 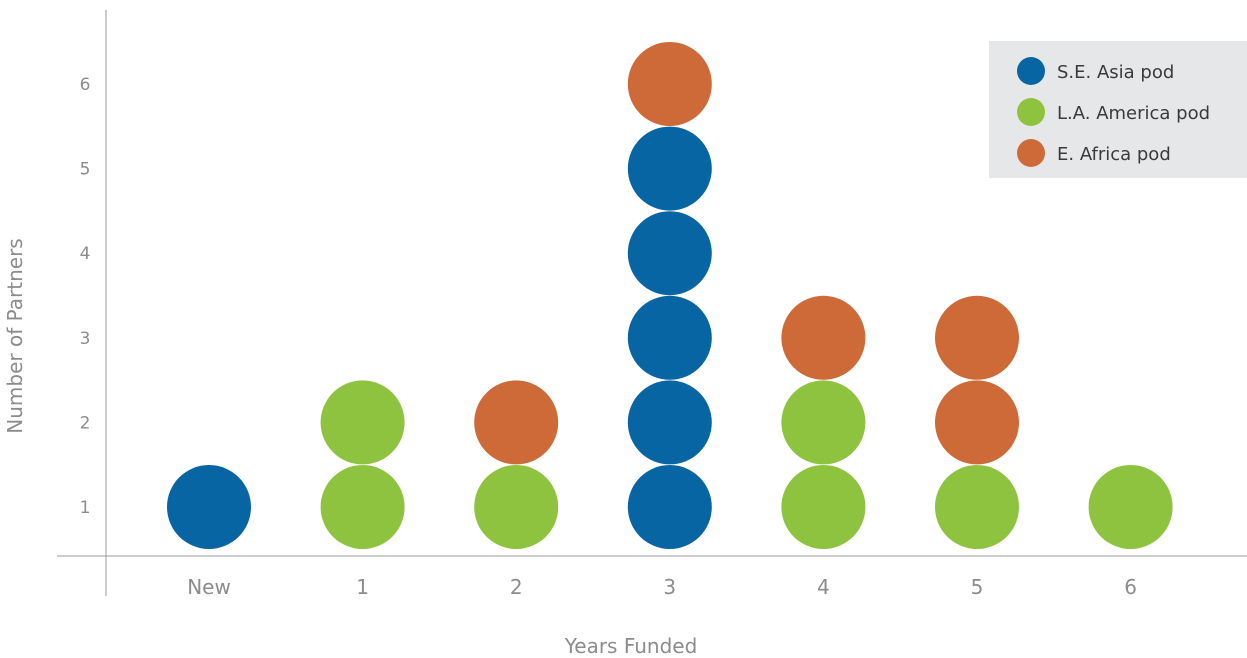 I want to click on y-tick-label: 5, so click(x=85, y=170).